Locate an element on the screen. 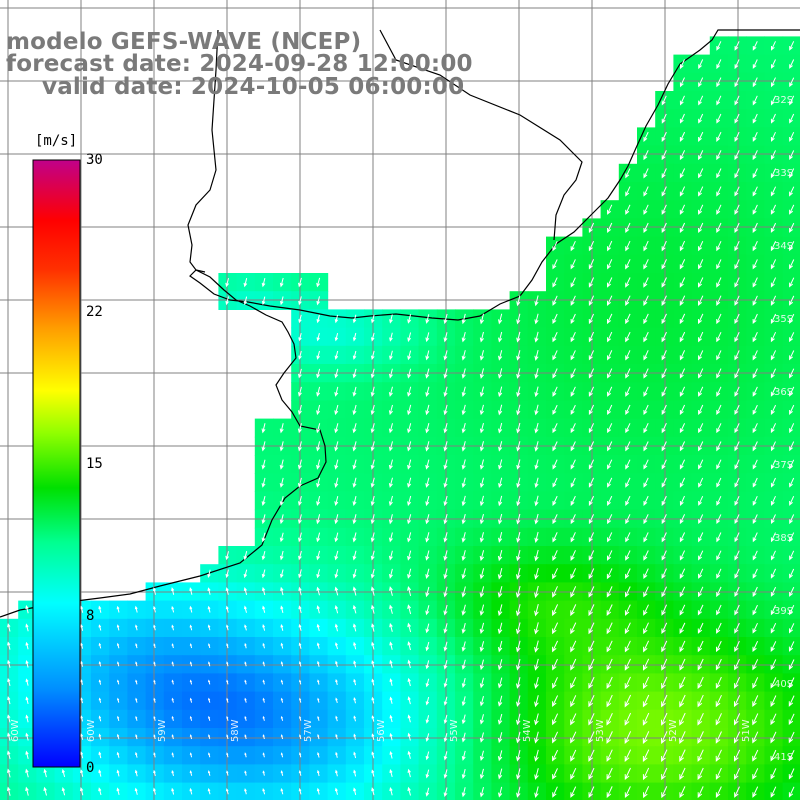  lon-label: 56W is located at coordinates (381, 730).